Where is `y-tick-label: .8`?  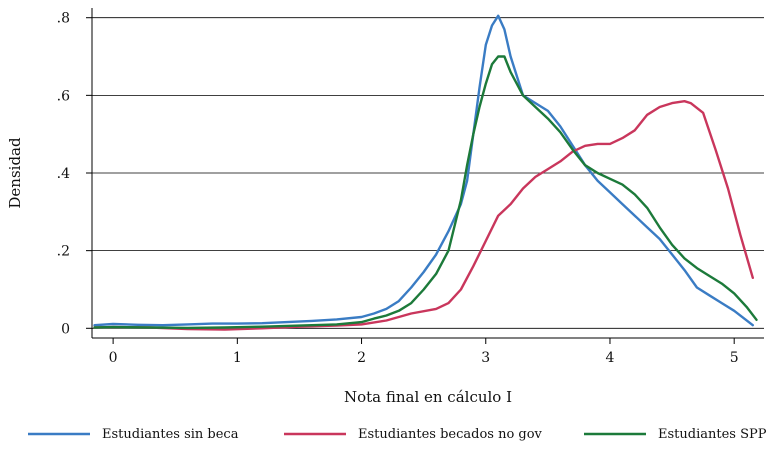
y-tick-label: .8 is located at coordinates (63, 19).